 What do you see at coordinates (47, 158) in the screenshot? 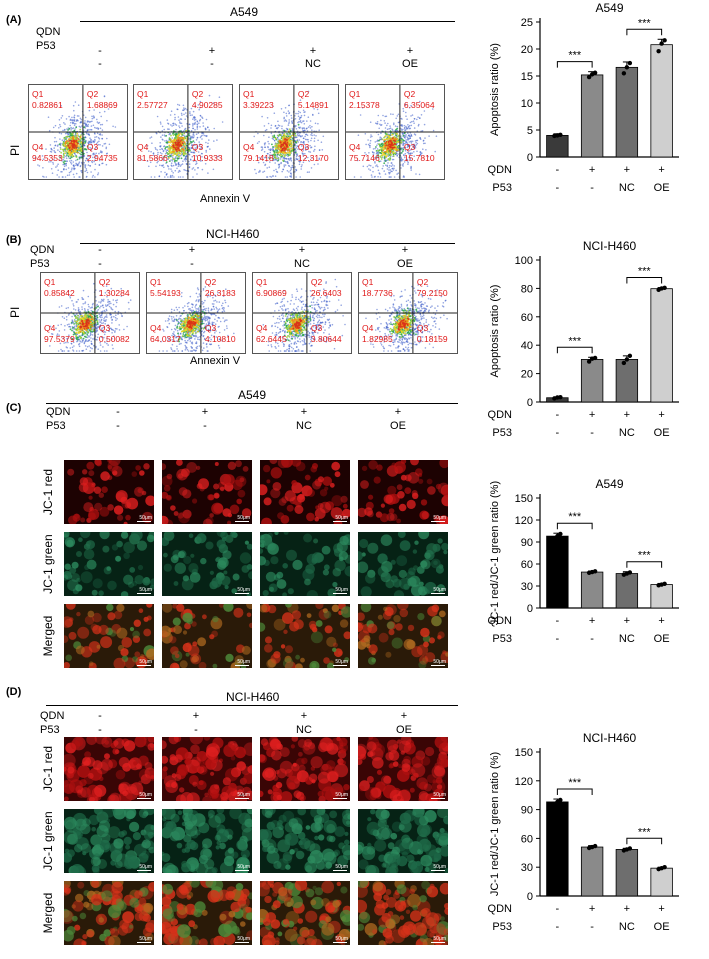
I see `quadrant-value: 94.5353` at bounding box center [47, 158].